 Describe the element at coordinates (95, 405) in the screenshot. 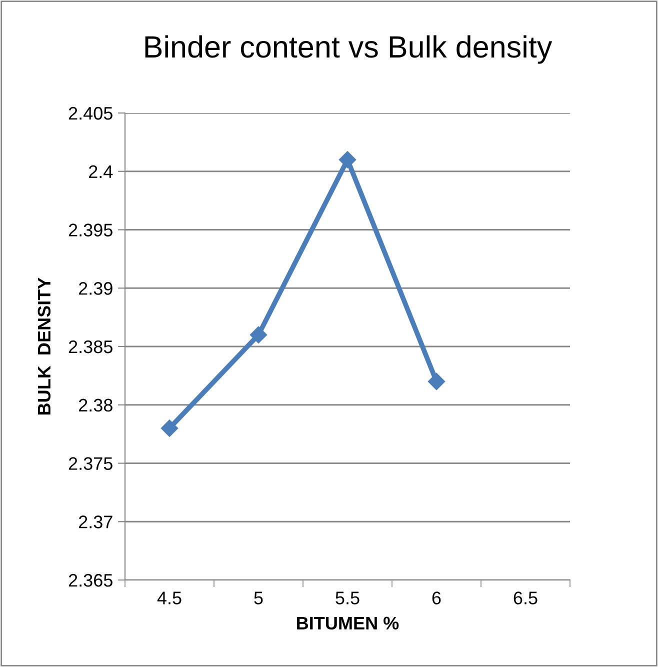

I see `y-tick-label: 2.38` at that location.